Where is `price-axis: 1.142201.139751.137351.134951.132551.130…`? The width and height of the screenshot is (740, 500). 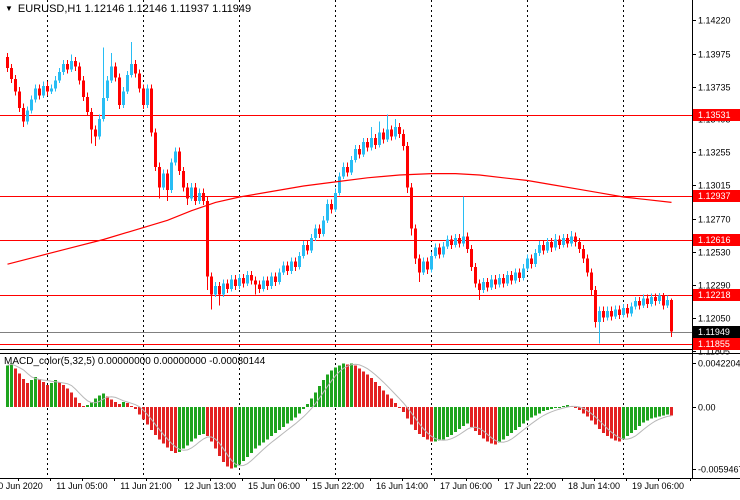
price-axis: 1.142201.139751.137351.134951.132551.130… is located at coordinates (711, 186).